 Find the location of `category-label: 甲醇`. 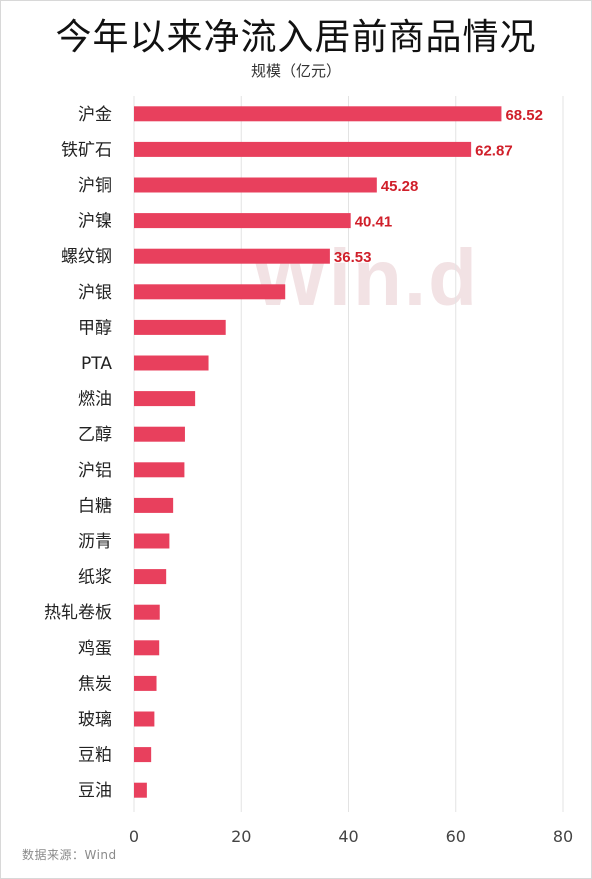

category-label: 甲醇 is located at coordinates (95, 328).